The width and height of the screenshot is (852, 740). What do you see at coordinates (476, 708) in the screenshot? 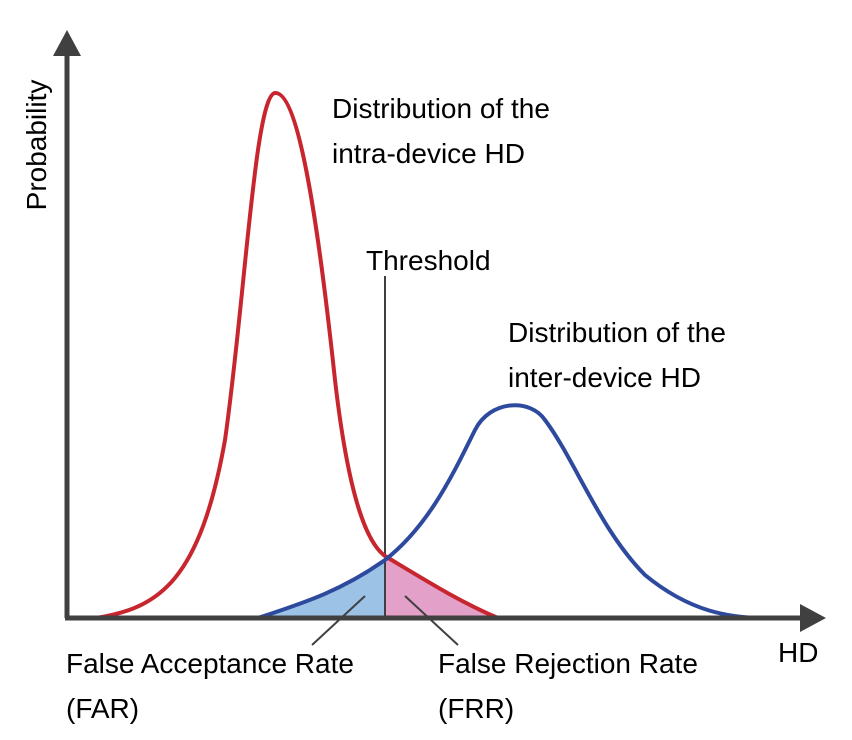
I see `frr-label-line2: (FRR)` at bounding box center [476, 708].